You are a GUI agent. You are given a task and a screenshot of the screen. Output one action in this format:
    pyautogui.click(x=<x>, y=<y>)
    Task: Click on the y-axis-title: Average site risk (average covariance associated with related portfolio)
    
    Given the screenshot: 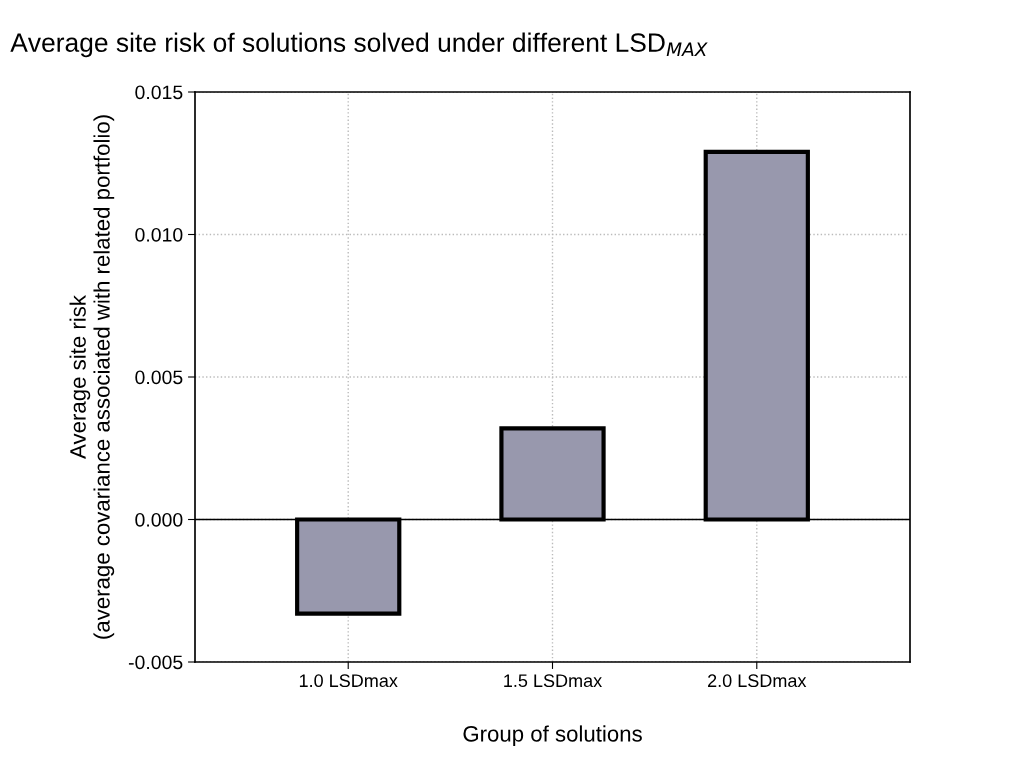 What is the action you would take?
    pyautogui.click(x=92, y=377)
    